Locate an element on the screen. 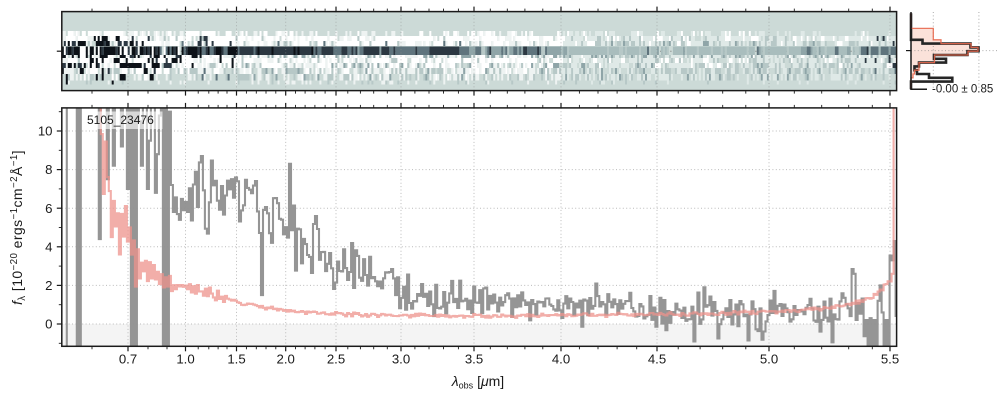 The width and height of the screenshot is (1000, 400). svg-text: 8 is located at coordinates (48, 169).